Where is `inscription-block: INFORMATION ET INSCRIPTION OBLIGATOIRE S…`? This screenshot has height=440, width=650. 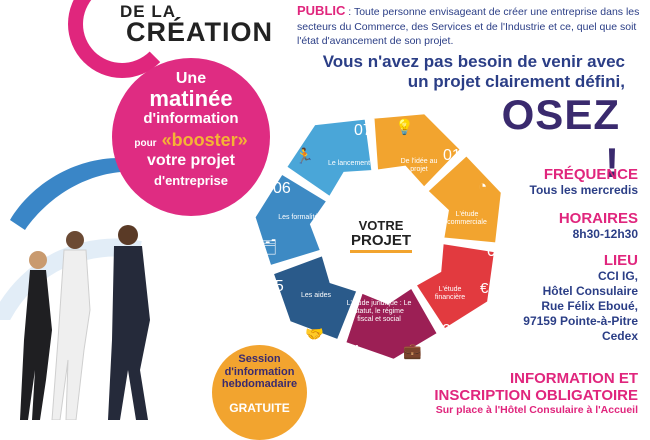
inscription-block: INFORMATION ET INSCRIPTION OBLIGATOIRE S… is located at coordinates (536, 393).